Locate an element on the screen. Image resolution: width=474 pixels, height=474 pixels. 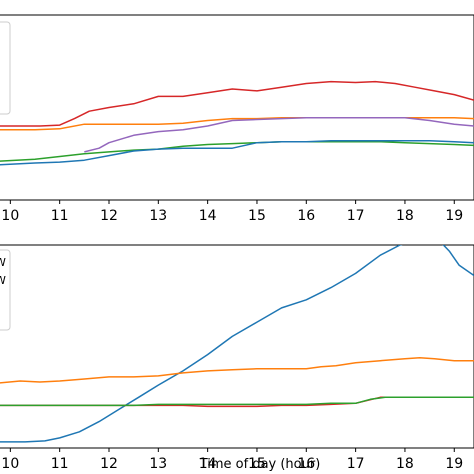
panel-2-xtick-label-12: 12 is located at coordinates (109, 464).